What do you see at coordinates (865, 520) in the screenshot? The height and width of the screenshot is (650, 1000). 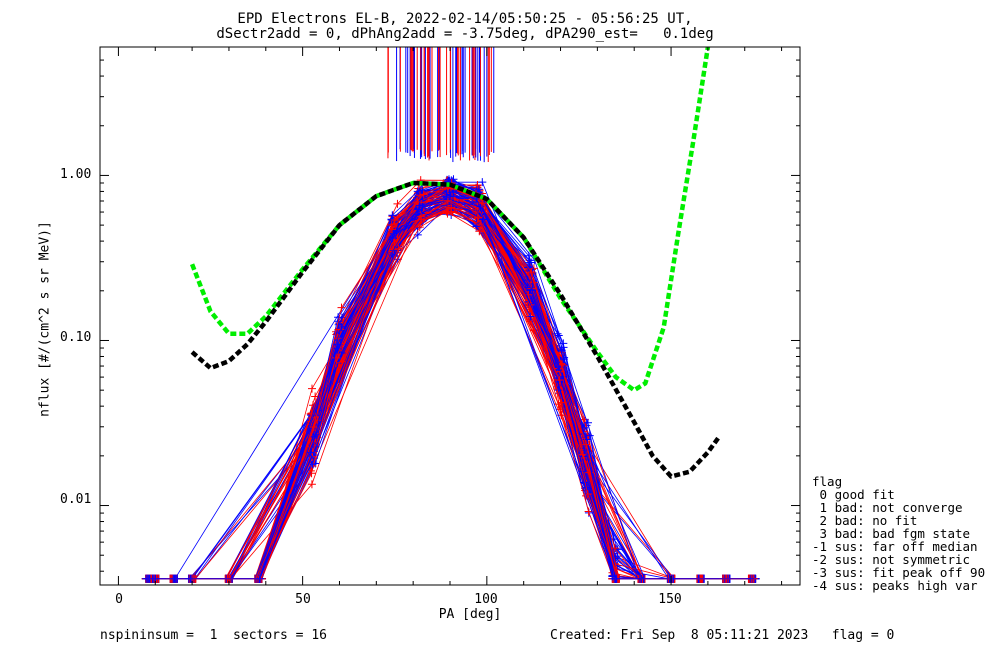 I see `legend-item: 2 bad: no fit` at bounding box center [865, 520].